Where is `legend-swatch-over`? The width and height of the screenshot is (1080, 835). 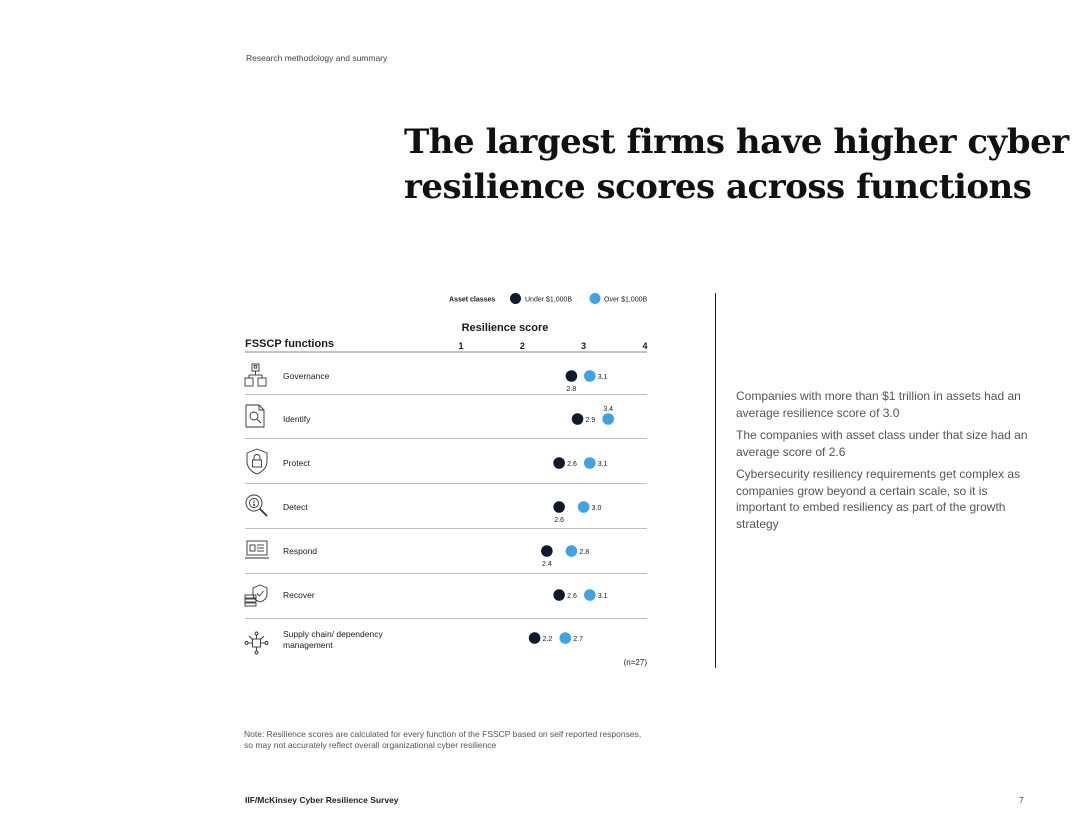
legend-swatch-over is located at coordinates (595, 298).